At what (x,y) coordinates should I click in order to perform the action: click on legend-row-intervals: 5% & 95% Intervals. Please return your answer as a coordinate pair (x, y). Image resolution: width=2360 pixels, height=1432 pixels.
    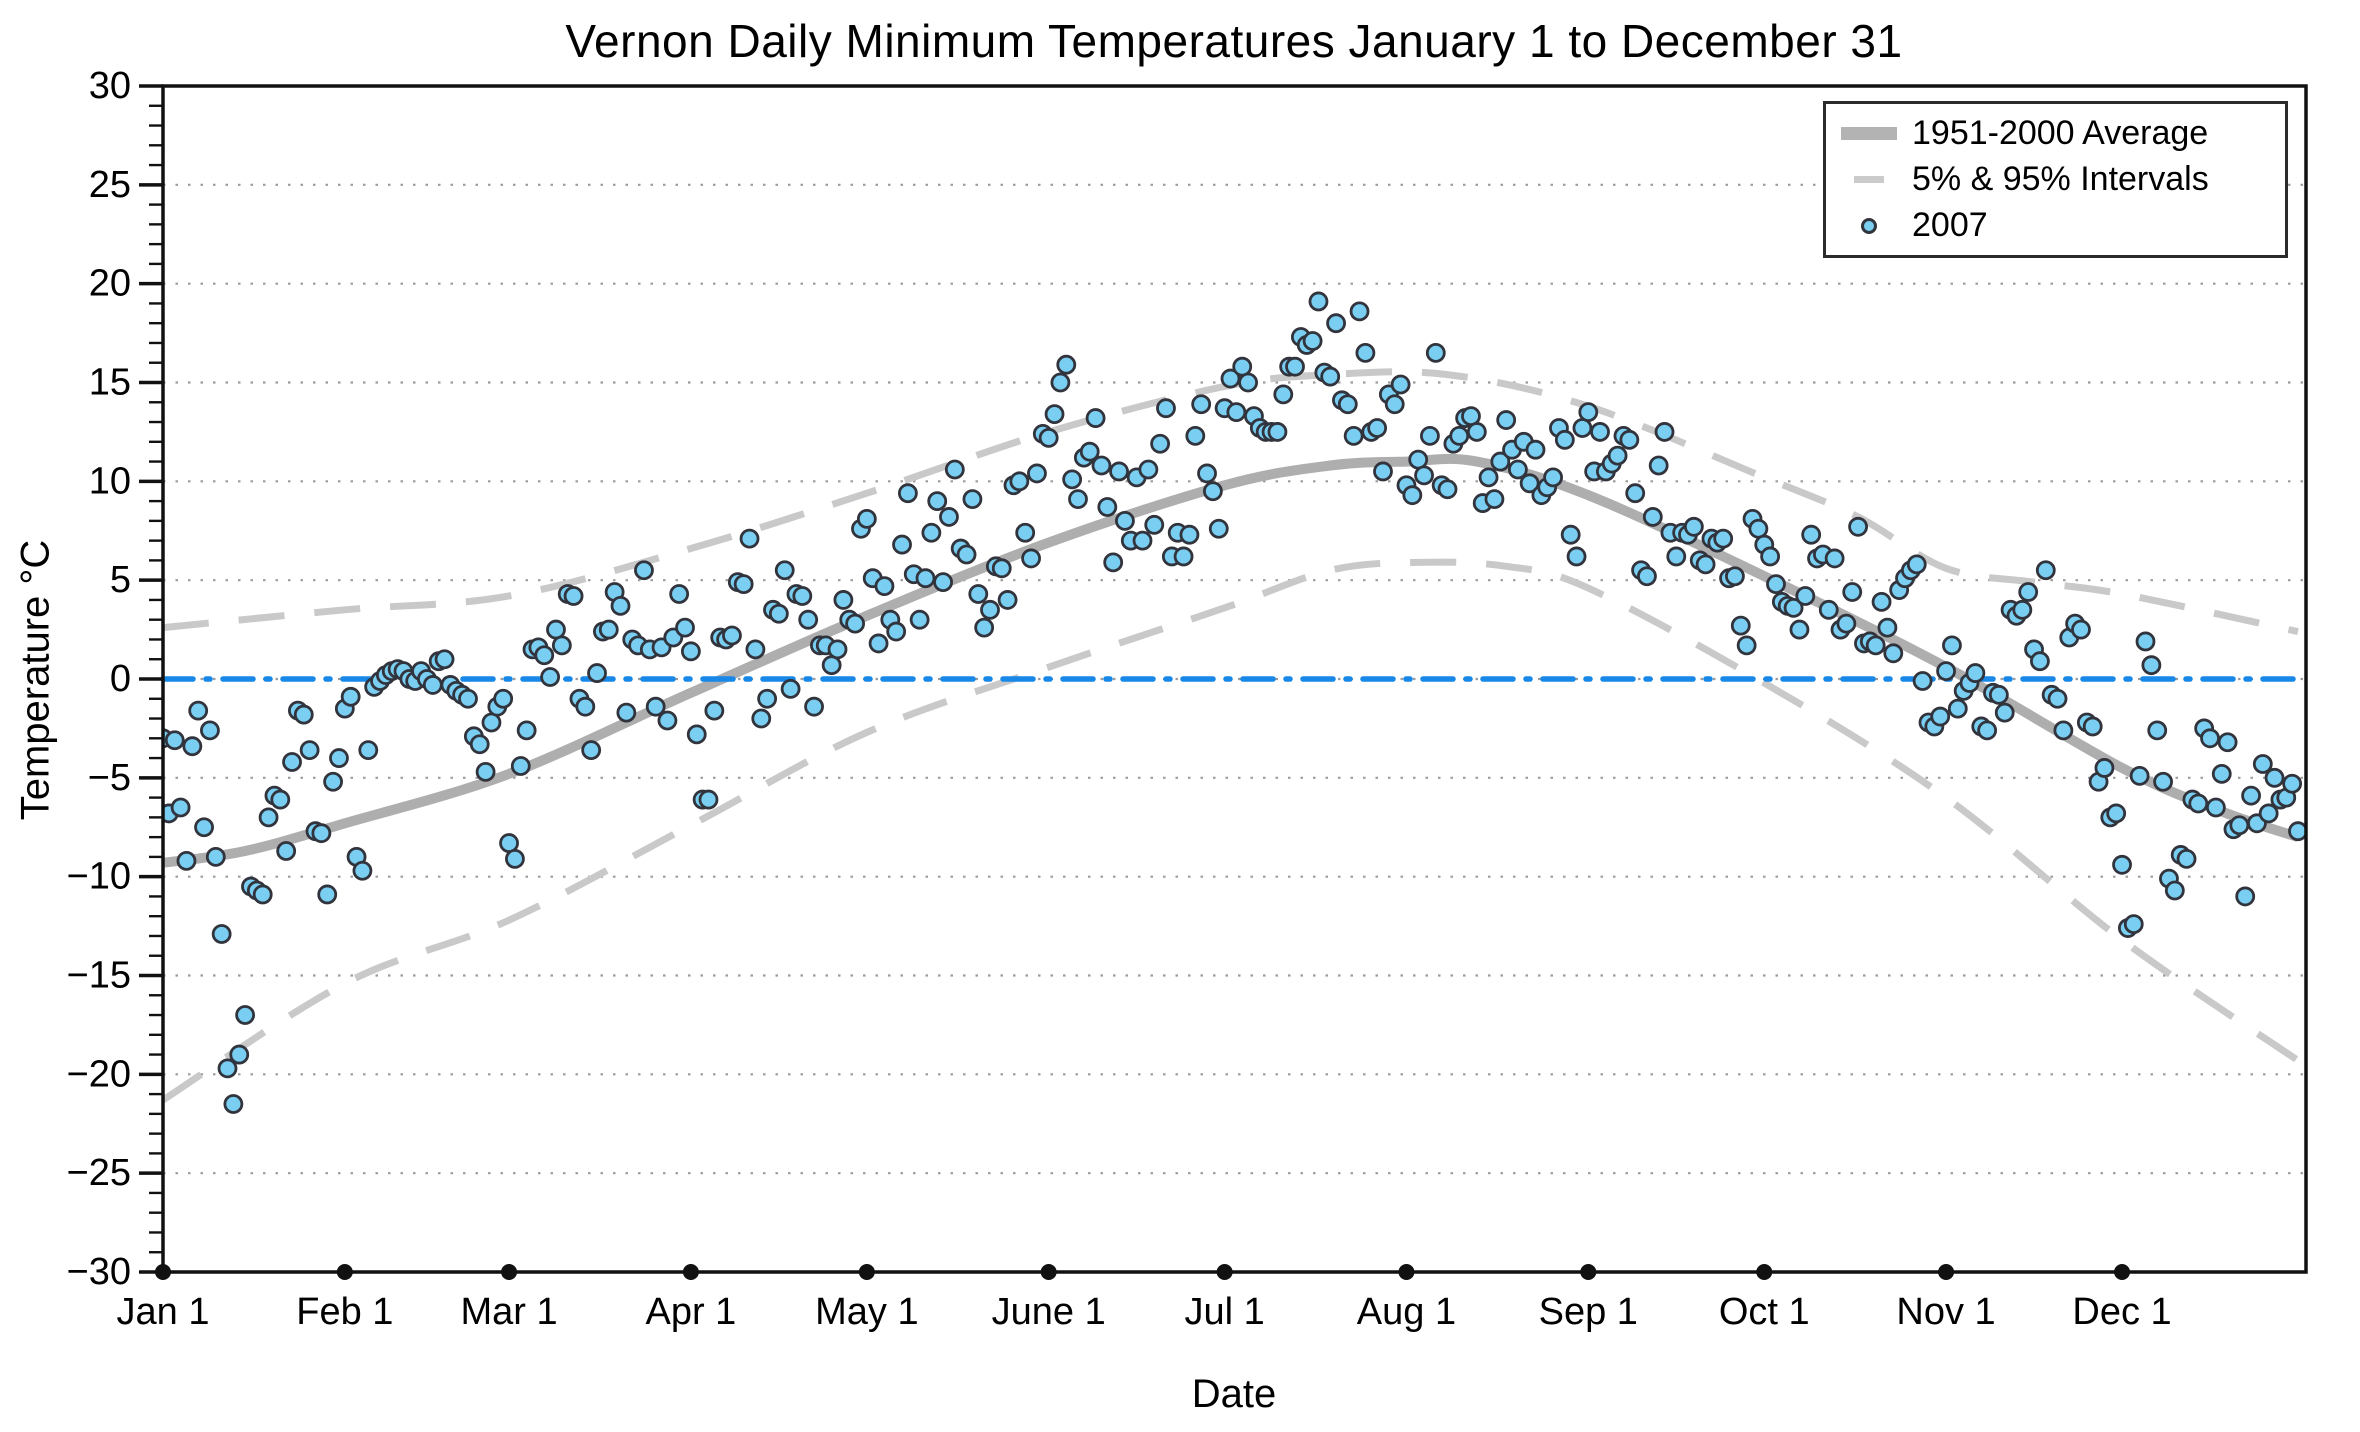
    Looking at the image, I should click on (2055, 179).